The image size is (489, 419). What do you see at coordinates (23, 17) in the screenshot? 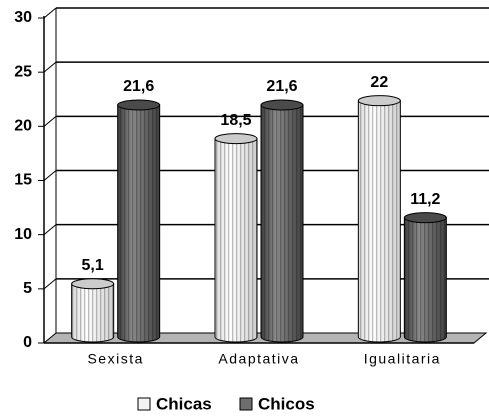
I see `y-tick-label: 30` at bounding box center [23, 17].